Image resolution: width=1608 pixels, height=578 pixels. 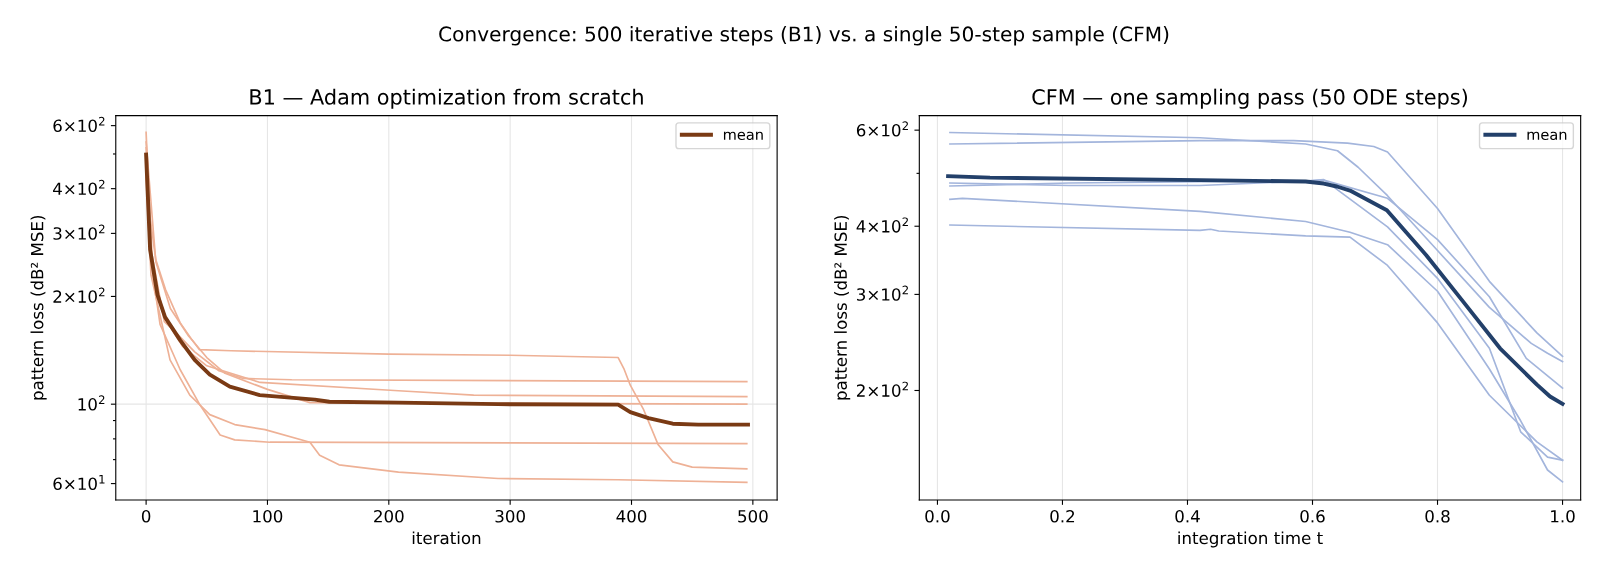 I want to click on x-tick-label: 100, so click(x=268, y=516).